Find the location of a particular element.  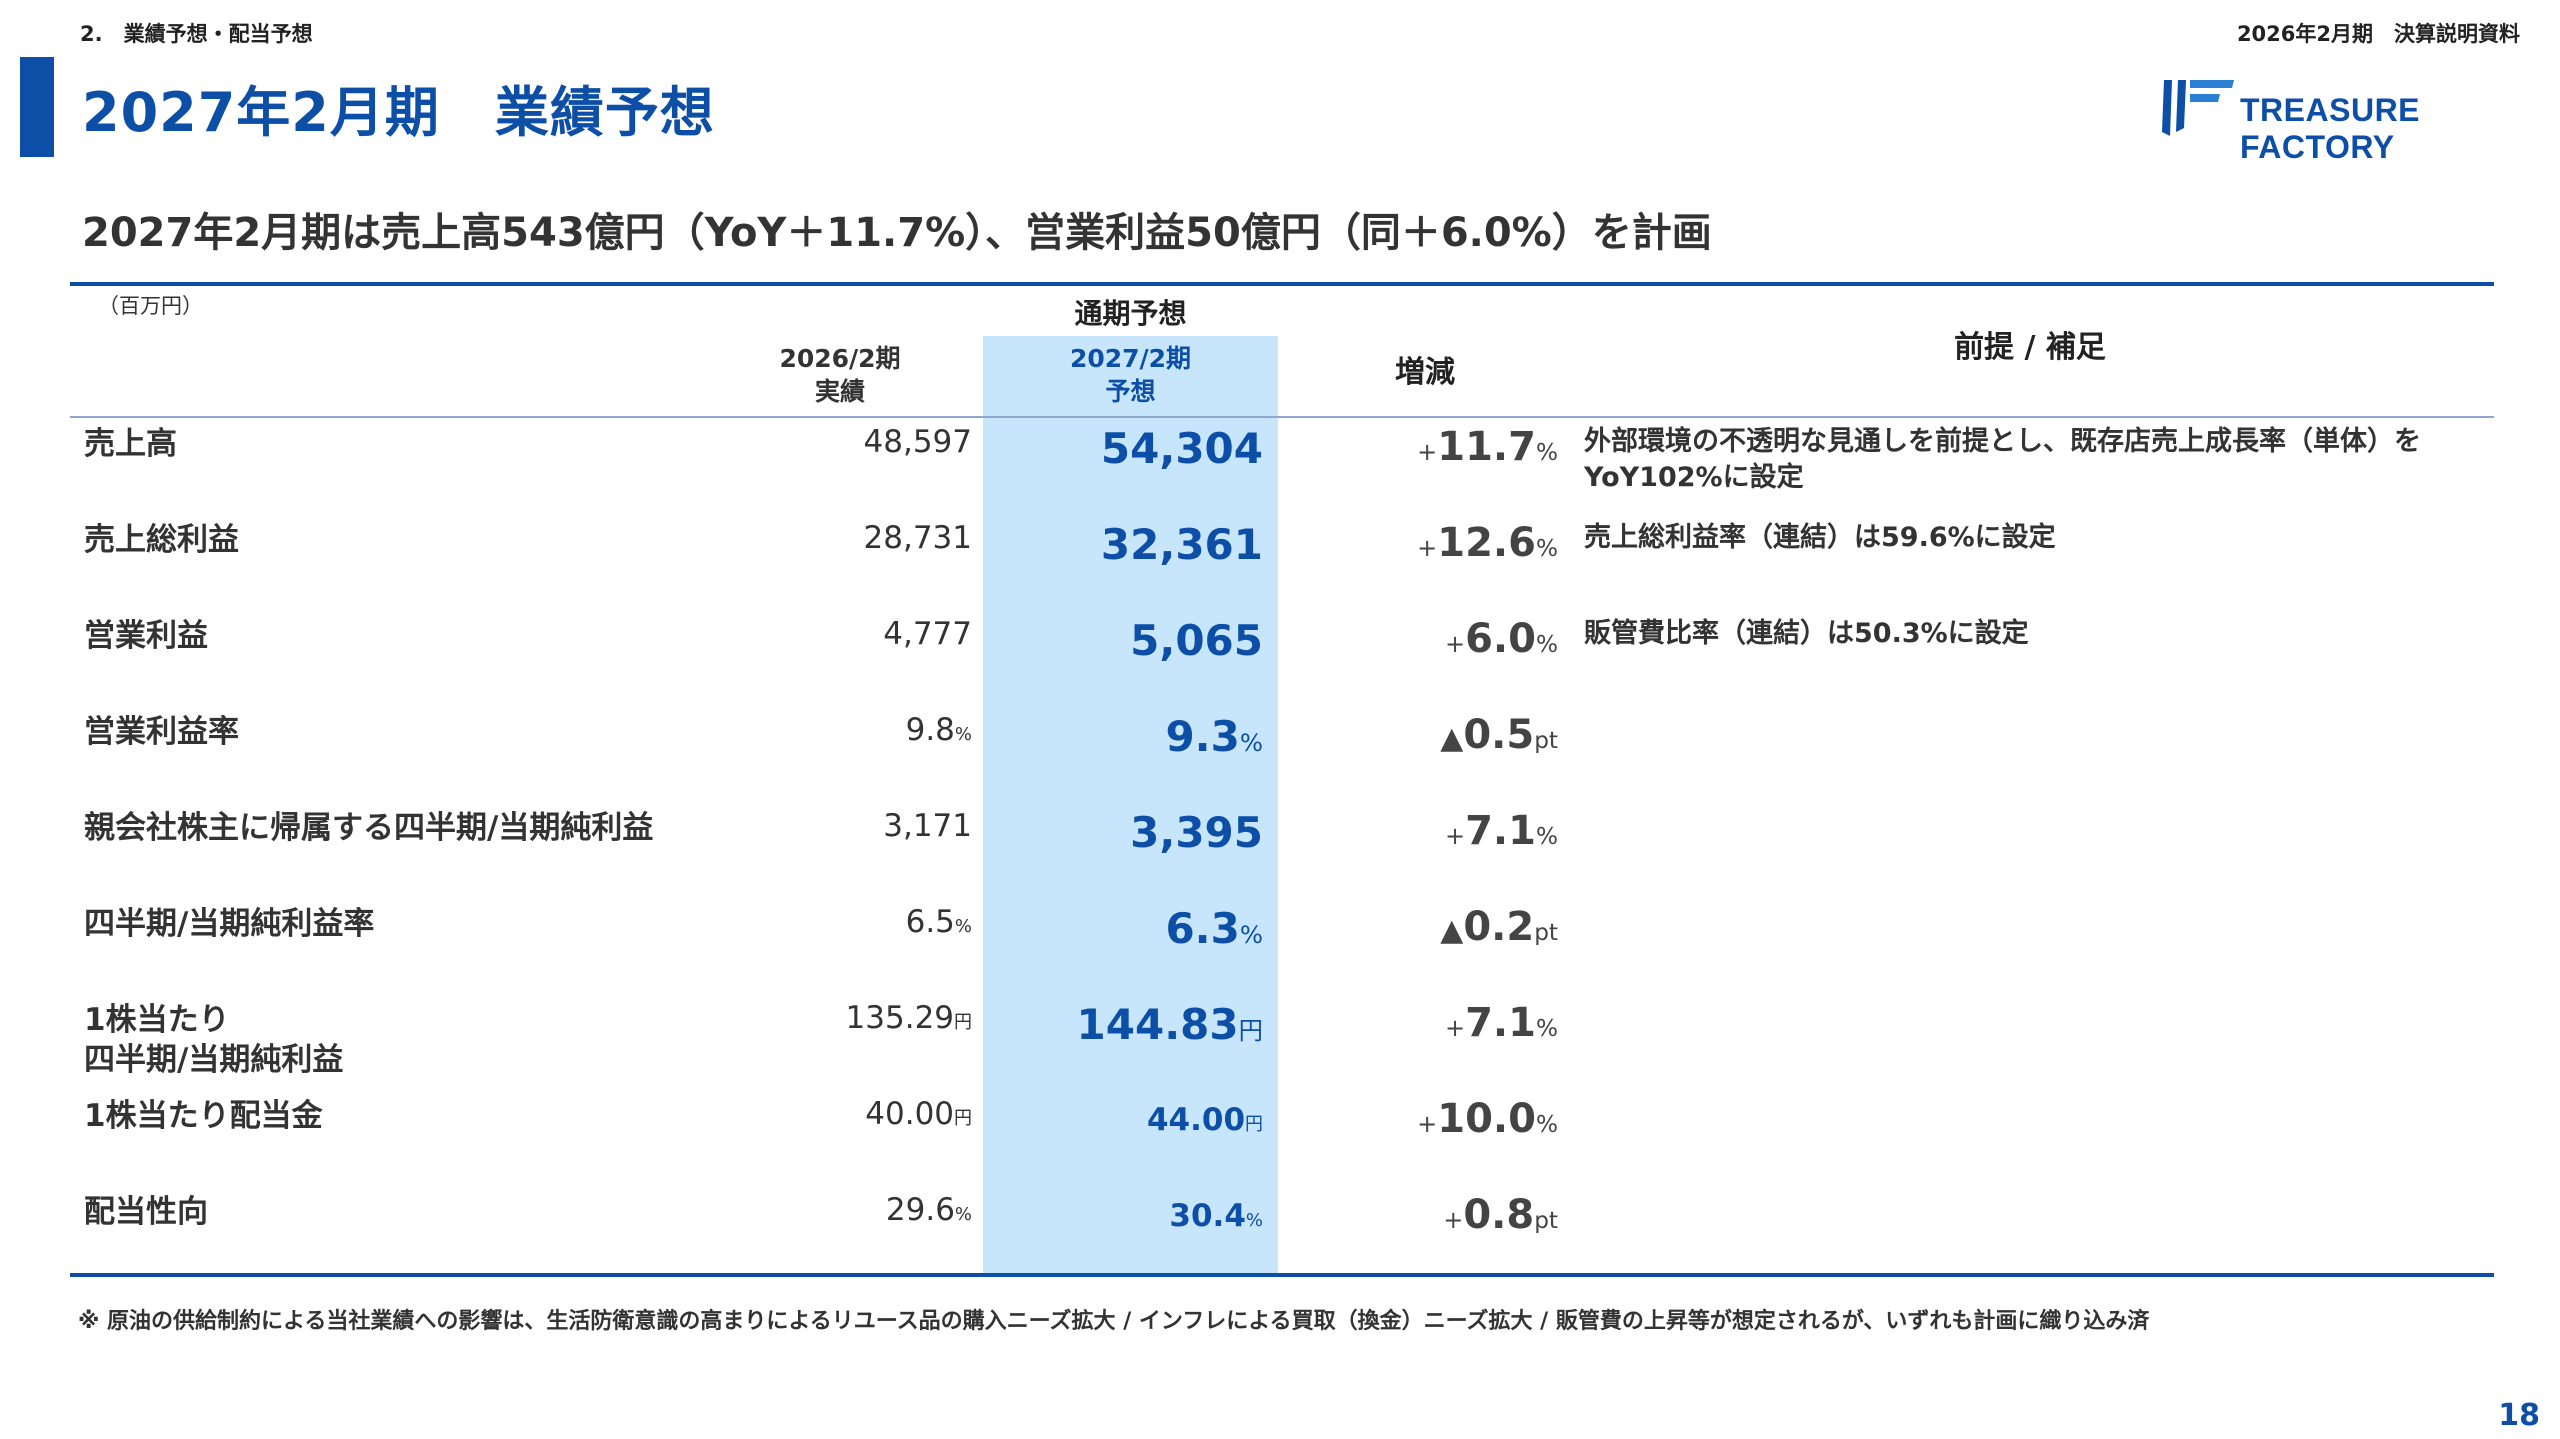

table-row: 1株当たり配当金 40.00円 44.00円 +10.0% is located at coordinates (1280, 1138).